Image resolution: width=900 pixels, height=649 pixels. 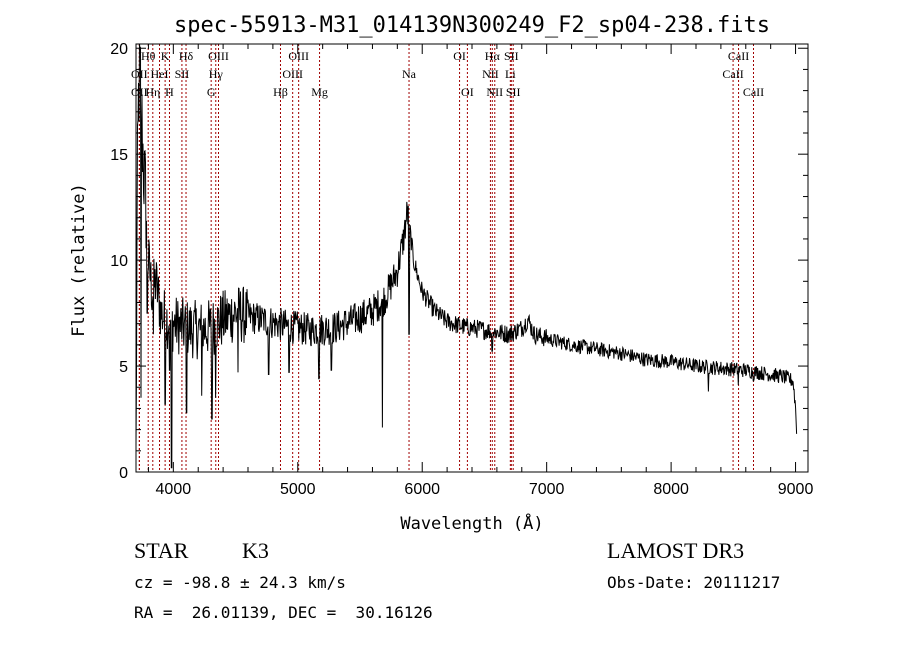 I want to click on x-tick-label: 5000, so click(x=298, y=489).